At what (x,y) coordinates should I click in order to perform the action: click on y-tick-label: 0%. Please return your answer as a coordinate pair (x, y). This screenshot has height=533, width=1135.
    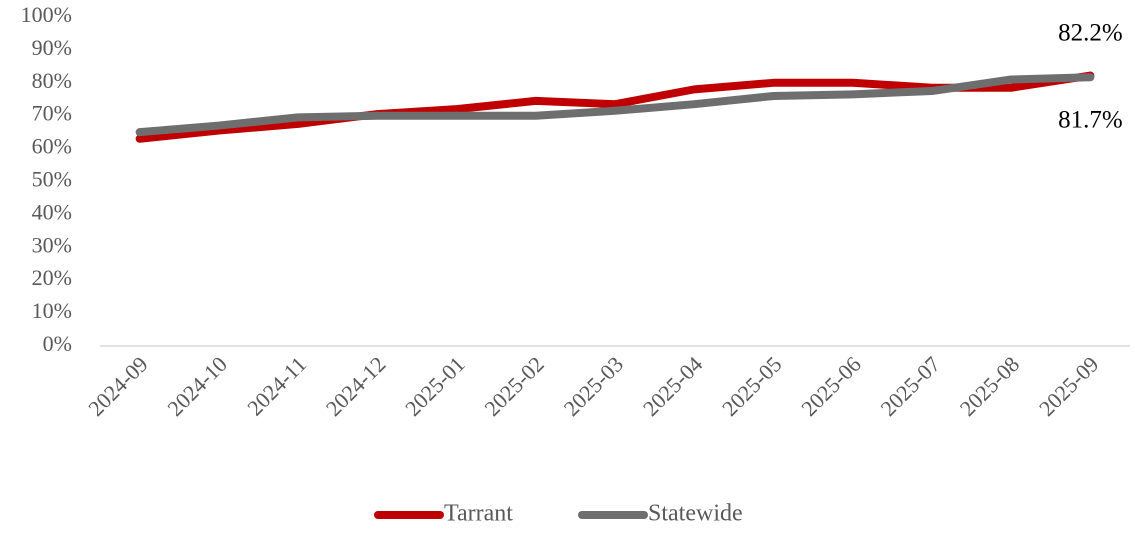
    Looking at the image, I should click on (57, 343).